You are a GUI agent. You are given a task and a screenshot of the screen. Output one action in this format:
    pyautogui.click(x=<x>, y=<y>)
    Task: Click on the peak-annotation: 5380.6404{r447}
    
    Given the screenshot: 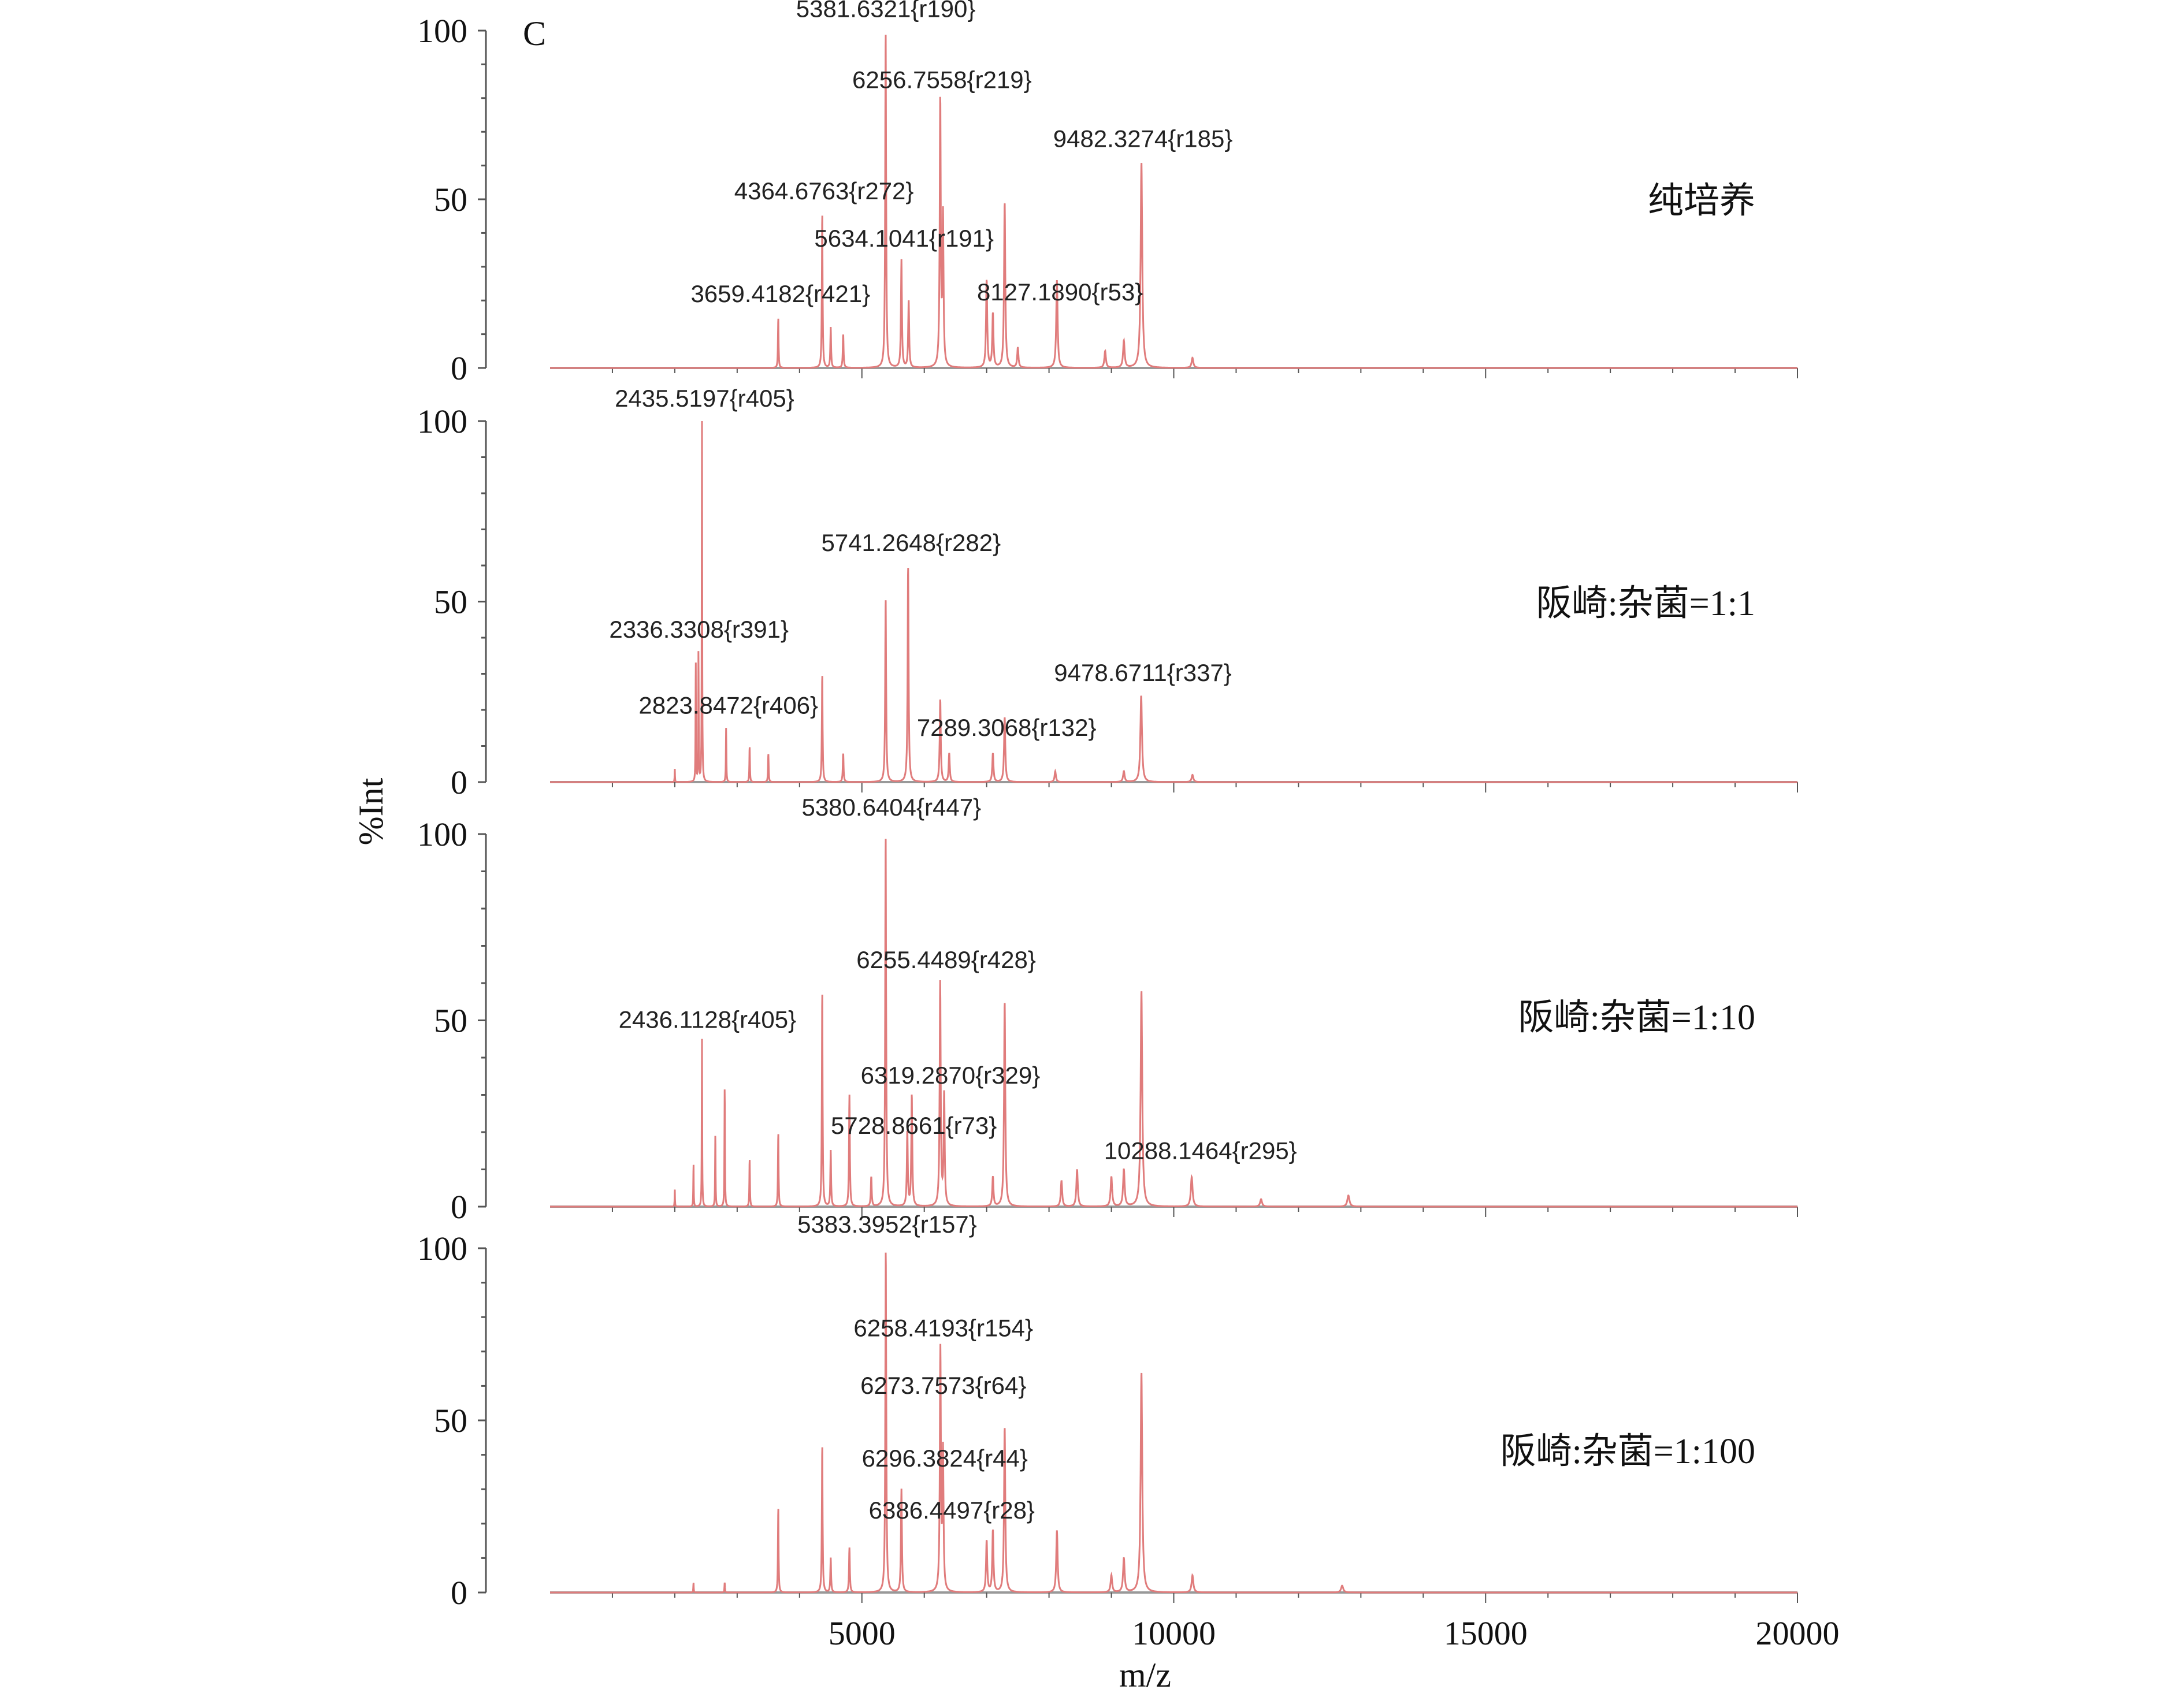 What is the action you would take?
    pyautogui.click(x=891, y=807)
    